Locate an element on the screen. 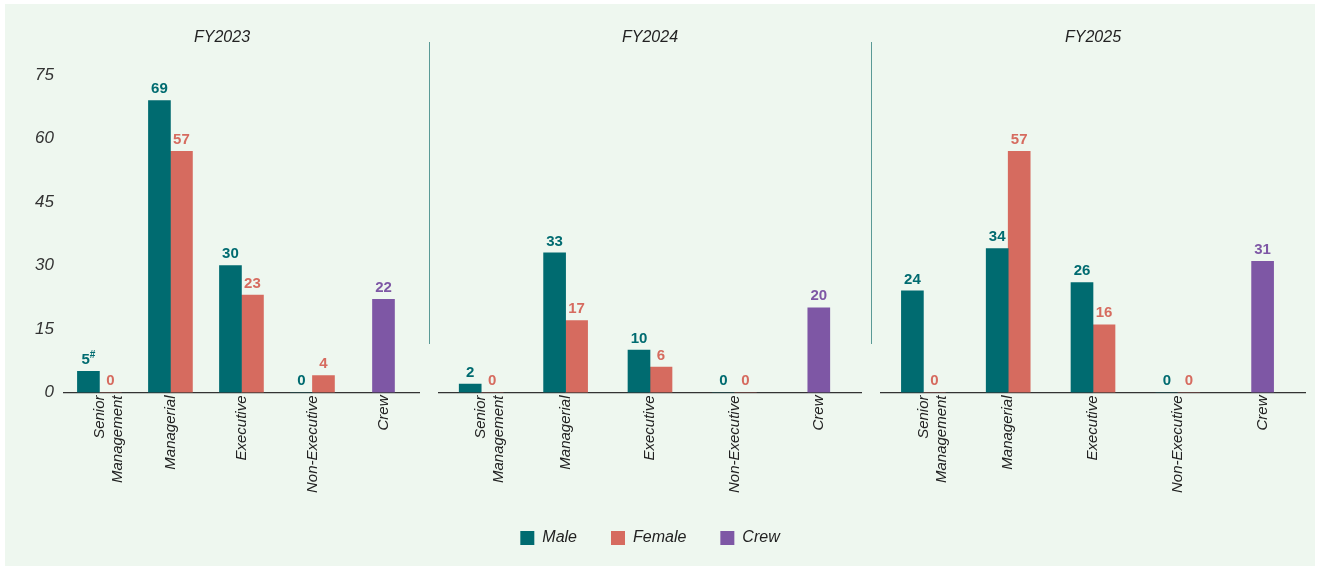 This screenshot has height=571, width=1320. chart-title: FY2024 is located at coordinates (650, 37).